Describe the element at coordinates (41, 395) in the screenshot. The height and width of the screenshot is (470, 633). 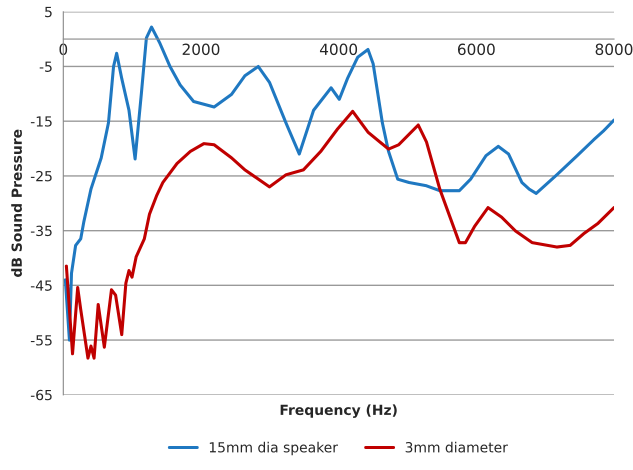
I see `y-tick-label: -65` at that location.